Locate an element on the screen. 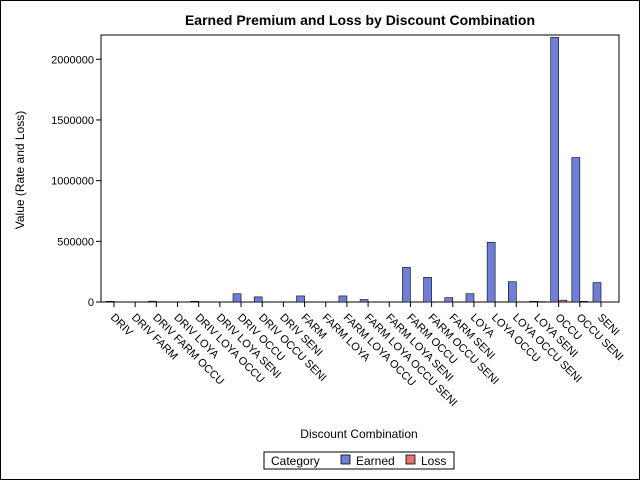 This screenshot has height=480, width=640. legend-label-loss: Loss is located at coordinates (433, 461).